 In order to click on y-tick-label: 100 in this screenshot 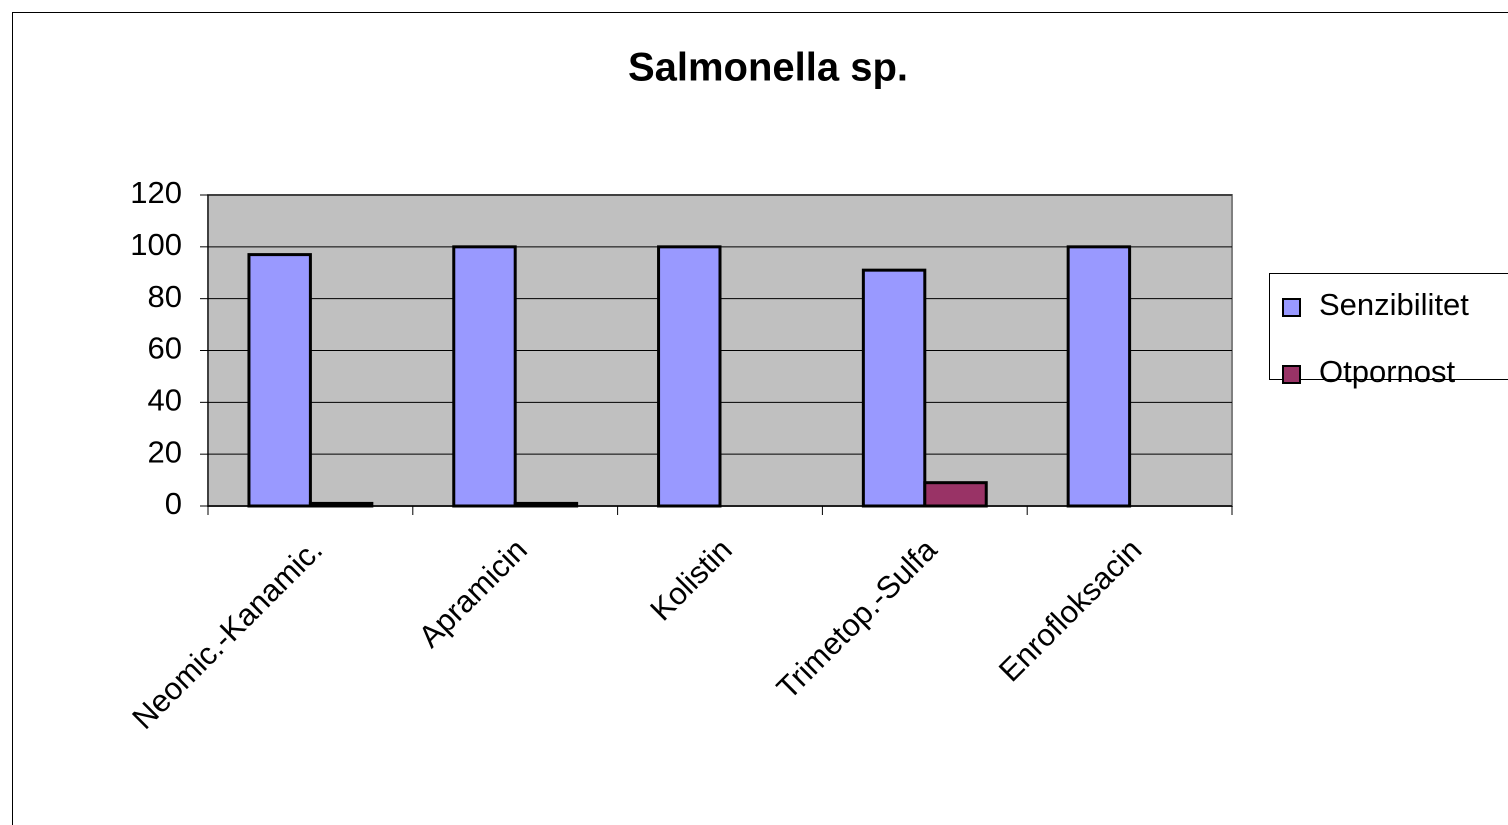, I will do `click(156, 244)`.